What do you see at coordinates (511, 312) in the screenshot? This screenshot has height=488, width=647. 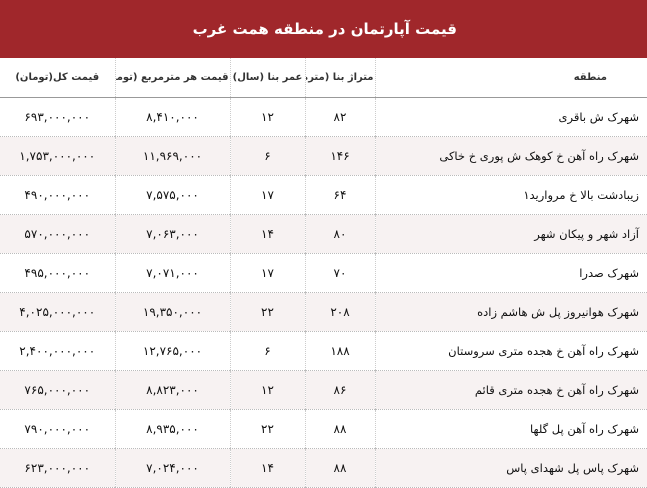 I see `table-cell: شهرک هوانیروز پل ش هاشم زاده` at bounding box center [511, 312].